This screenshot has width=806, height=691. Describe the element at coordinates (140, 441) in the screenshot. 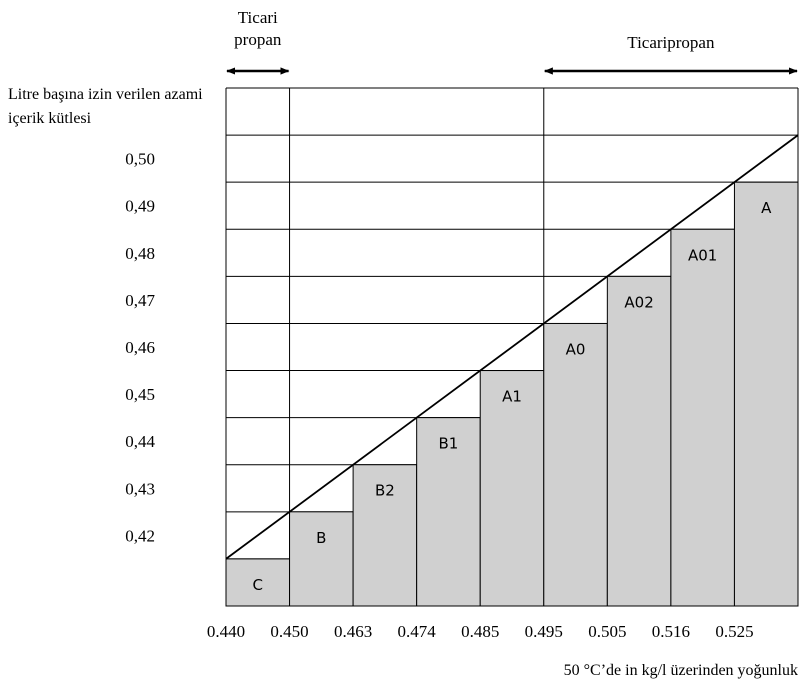

I see `y-tick-label: 0,44` at that location.